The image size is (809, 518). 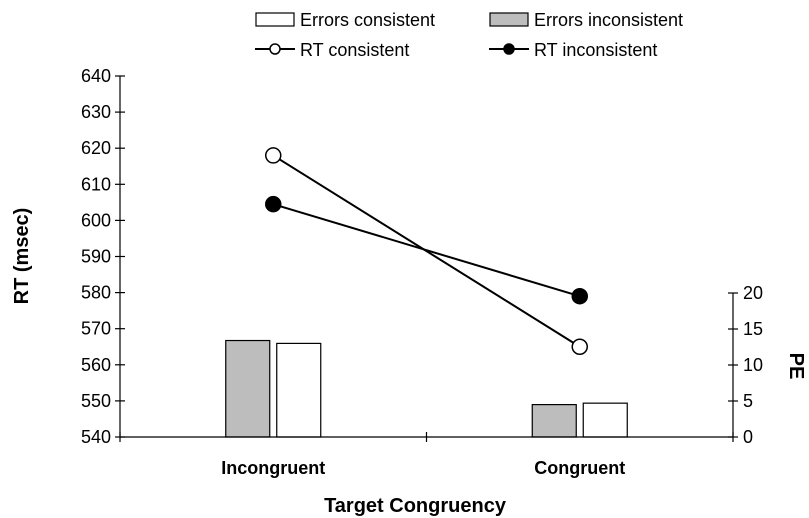 What do you see at coordinates (554, 421) in the screenshot?
I see `bar-errors-inconsistent-congruent` at bounding box center [554, 421].